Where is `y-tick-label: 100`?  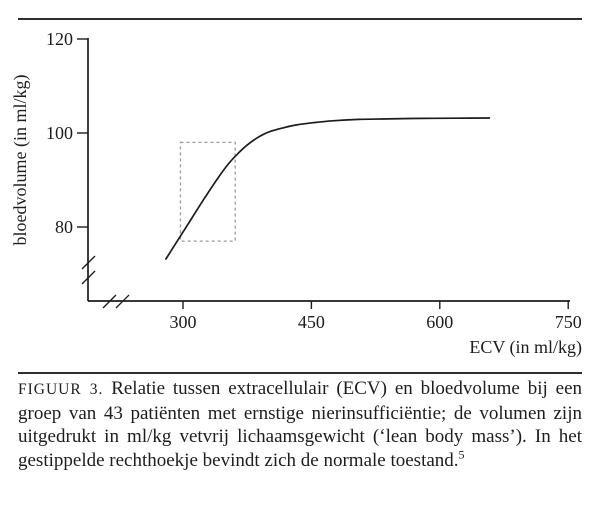
y-tick-label: 100 is located at coordinates (59, 133).